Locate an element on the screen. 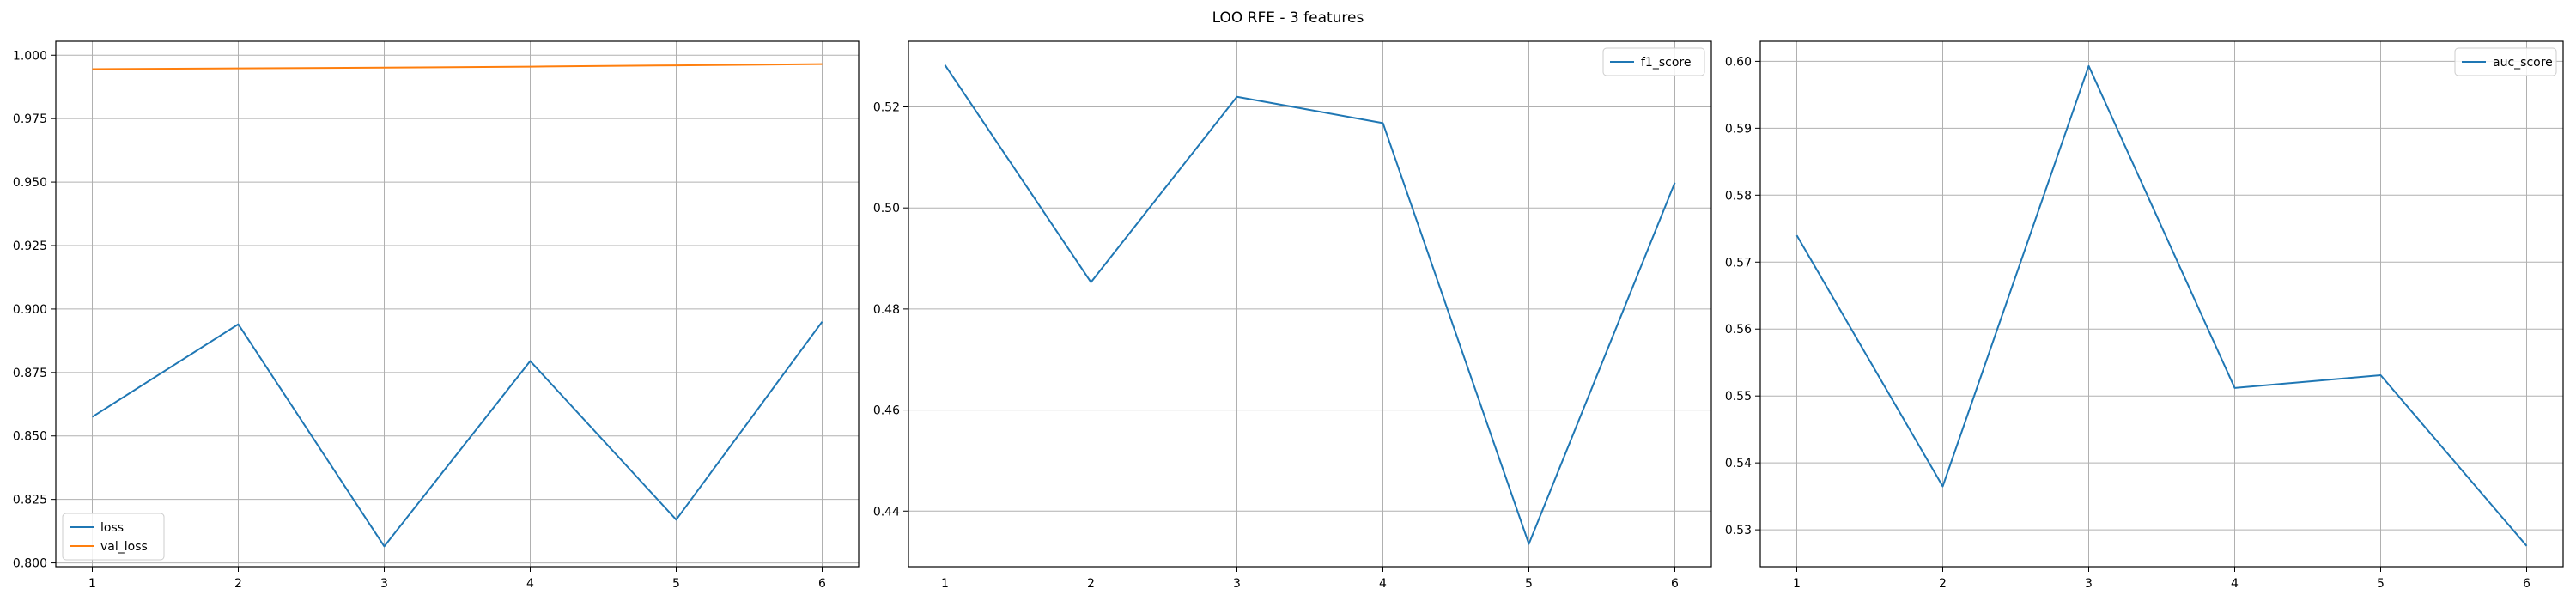 The image size is (2576, 601). y-tick-label: 0.53 is located at coordinates (1738, 530).